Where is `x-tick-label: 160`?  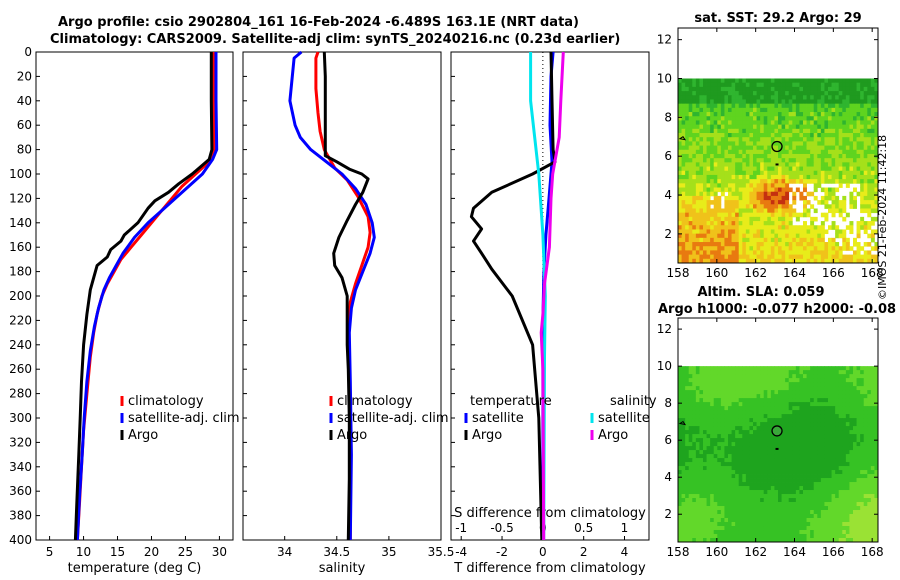
x-tick-label: 160 is located at coordinates (716, 273).